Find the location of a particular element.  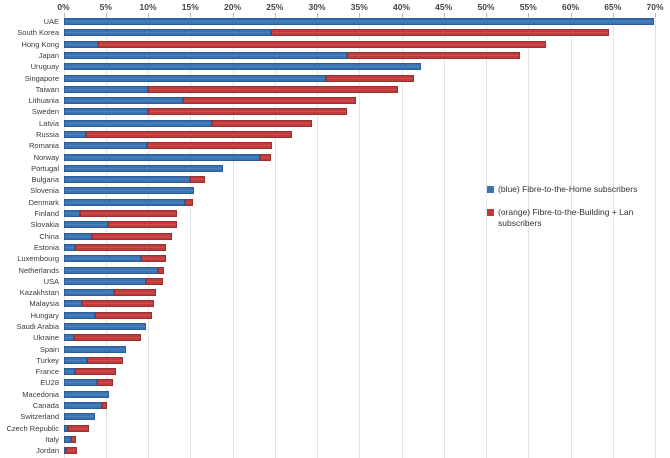

category-label: Jordan is located at coordinates (47, 451).